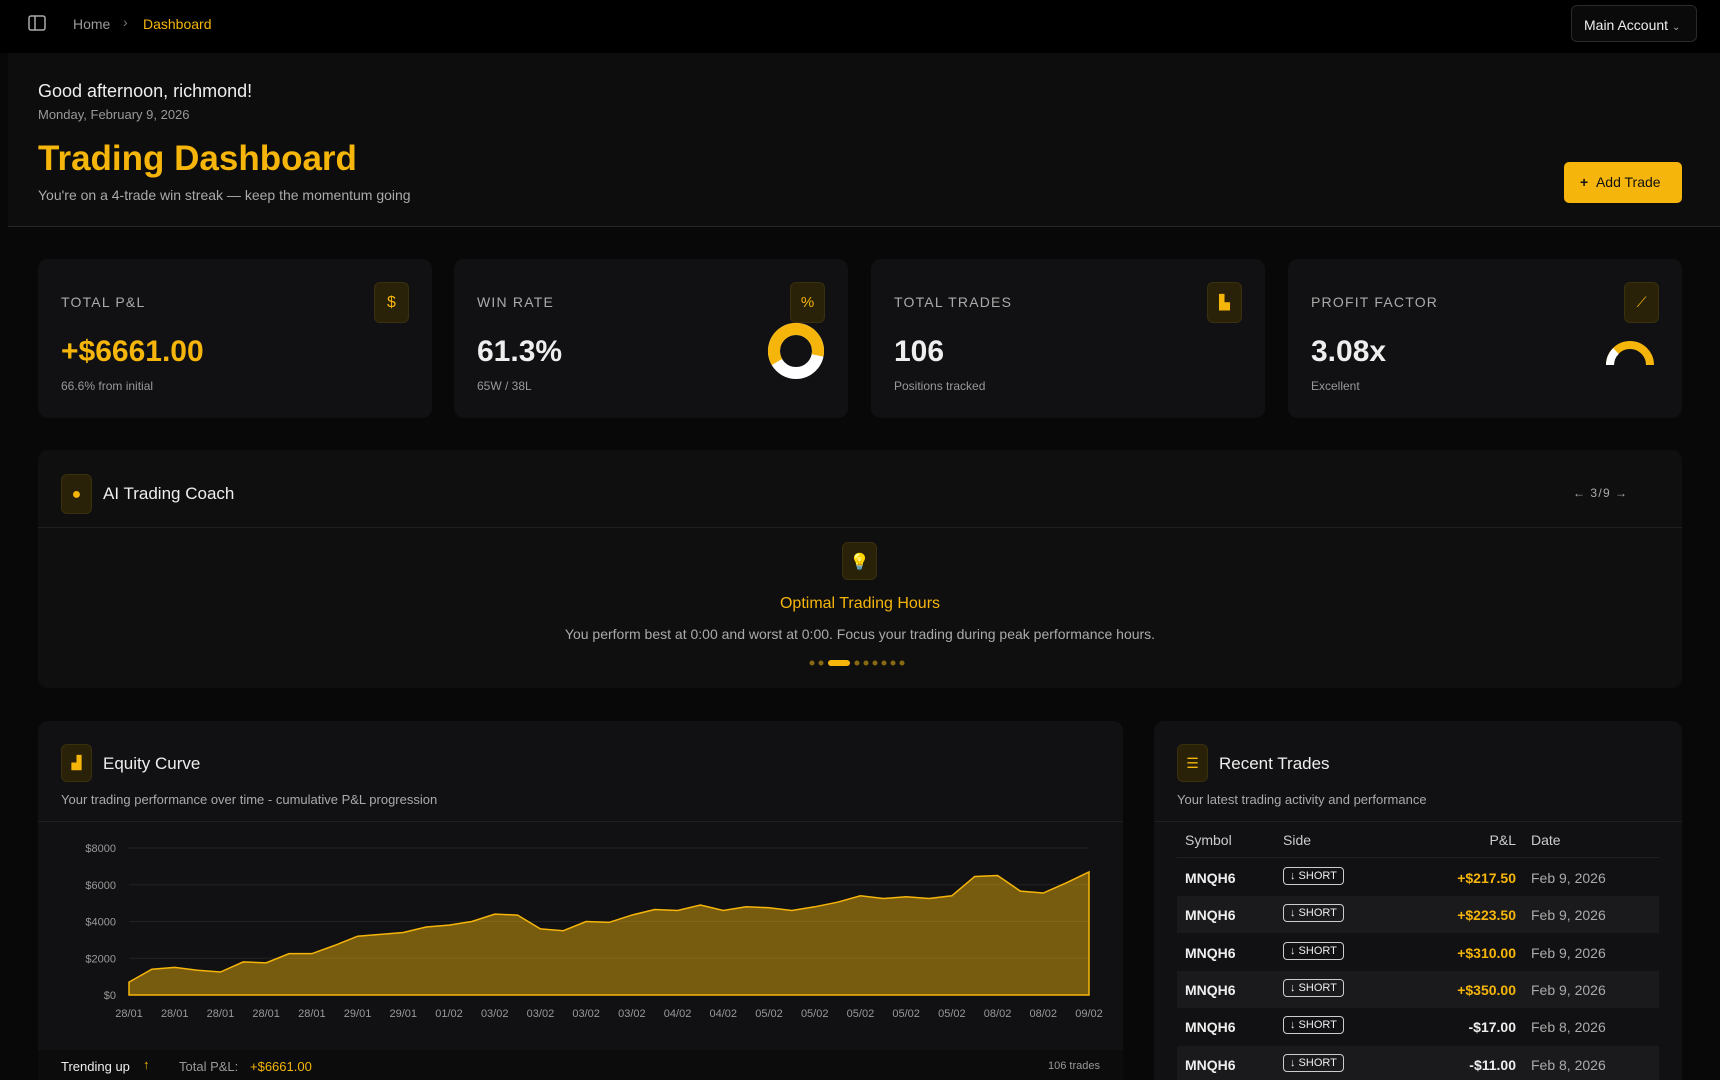 The image size is (1720, 1080). I want to click on stat-icon: %, so click(807, 302).